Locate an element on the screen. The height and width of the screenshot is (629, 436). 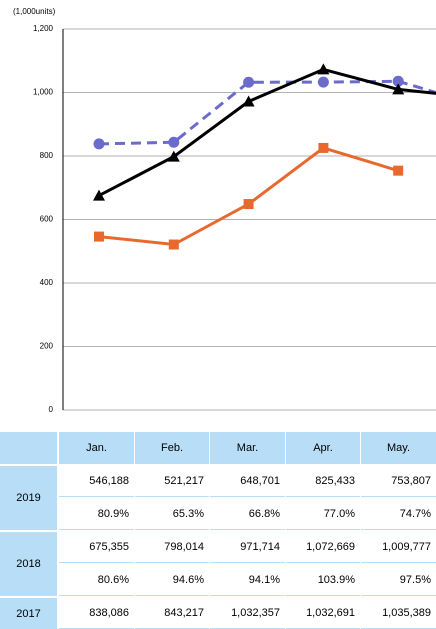
data-cell: 1,072,669 is located at coordinates (323, 547).